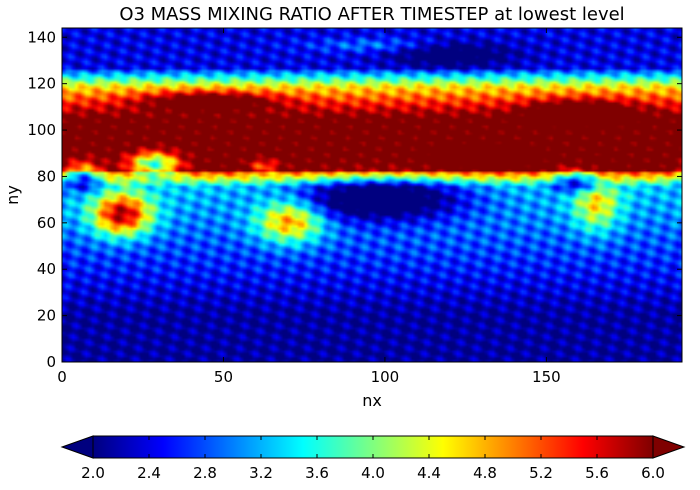  What do you see at coordinates (372, 400) in the screenshot?
I see `x-axis-label: nx` at bounding box center [372, 400].